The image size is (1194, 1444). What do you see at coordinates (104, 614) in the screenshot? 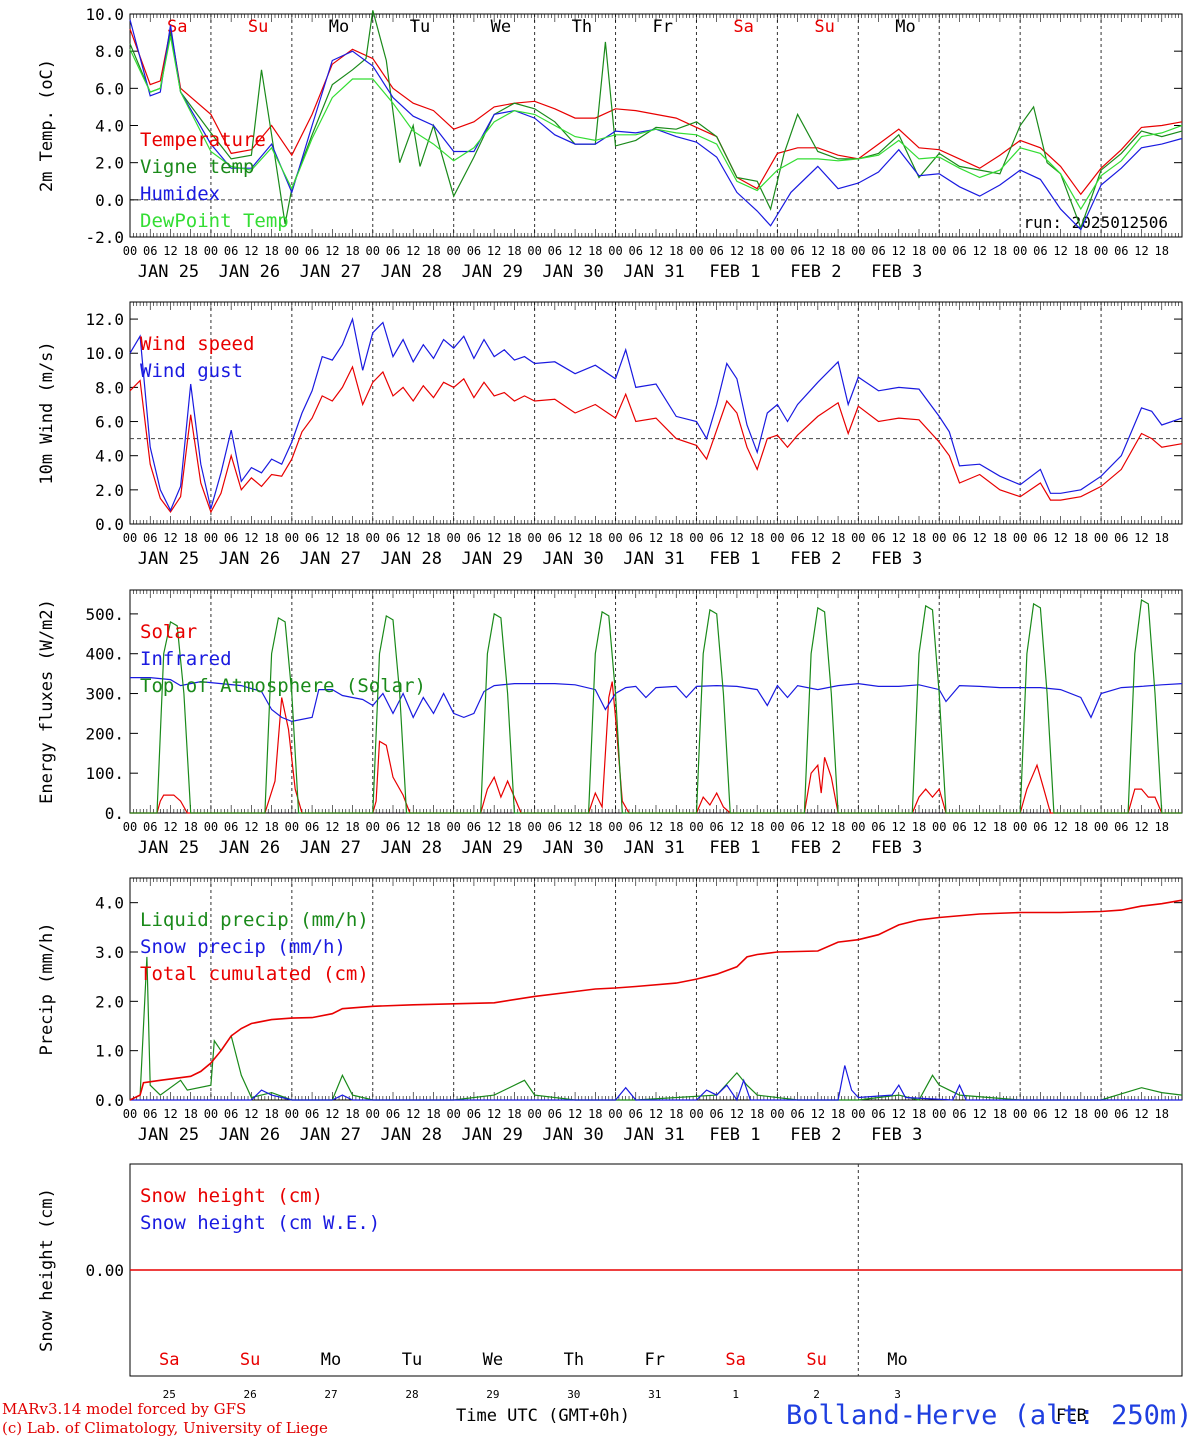
I see `y-tick-label: 500.` at bounding box center [104, 614].